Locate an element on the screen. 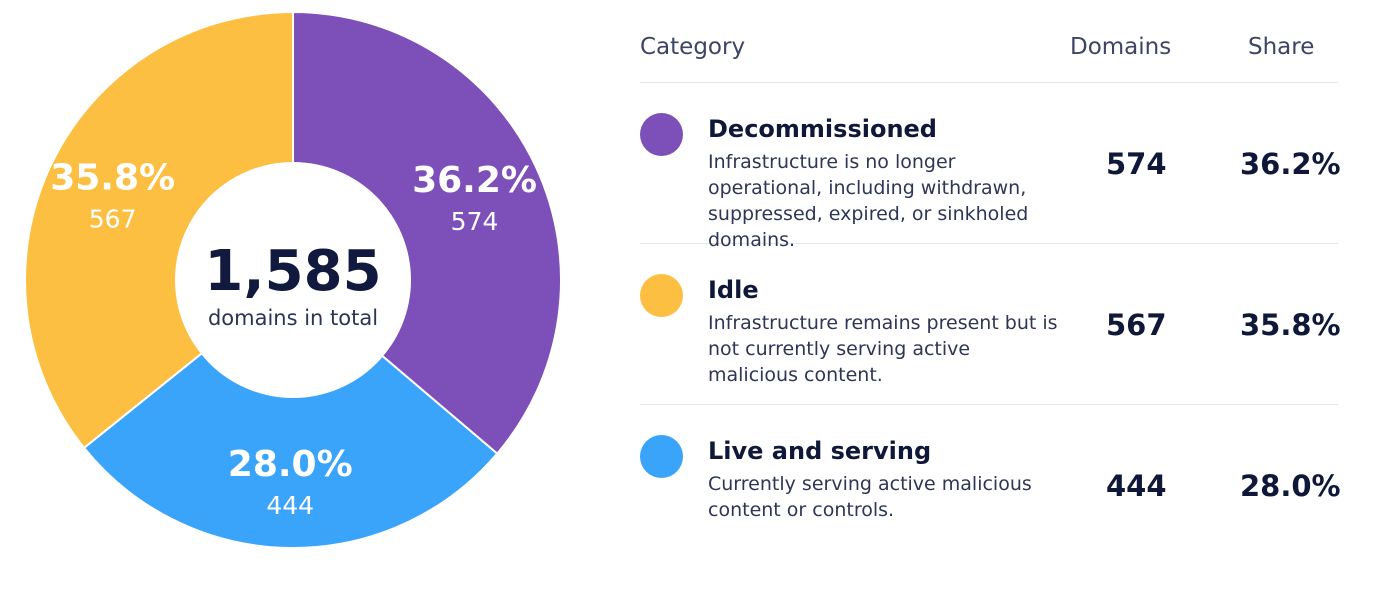 This screenshot has height=590, width=1379. category-name: Decommissioned is located at coordinates (822, 129).